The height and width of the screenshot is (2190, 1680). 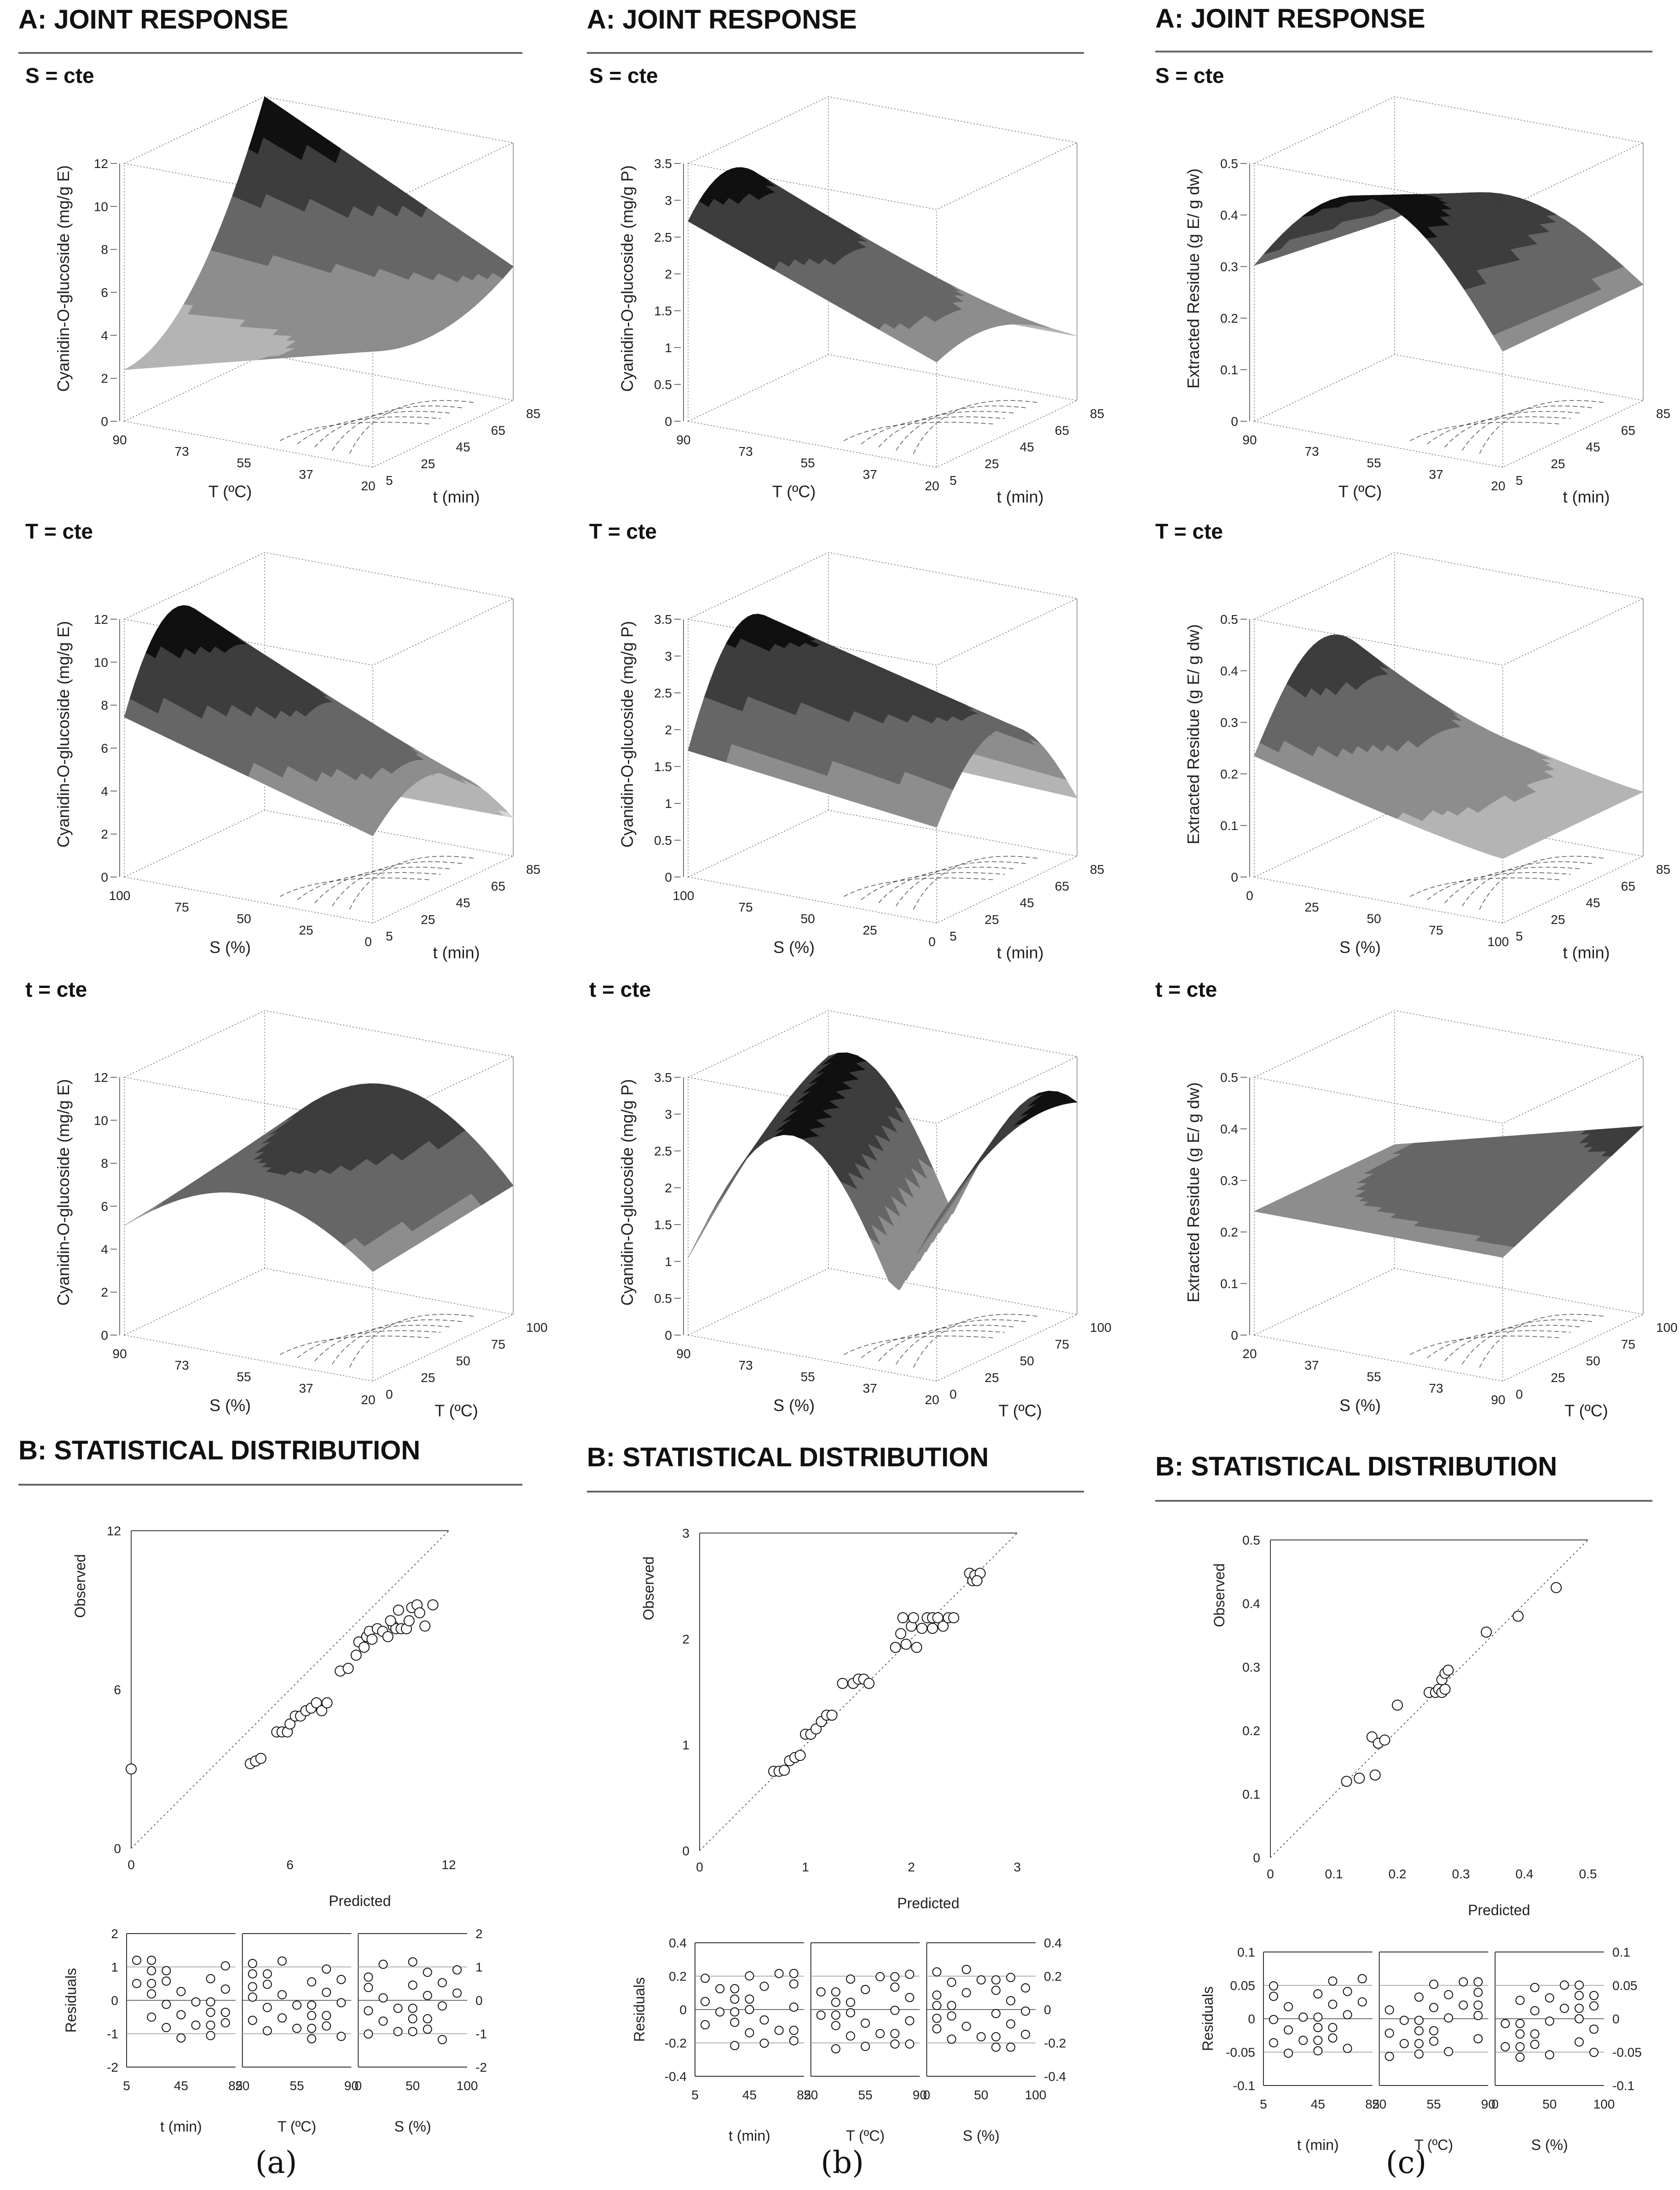 What do you see at coordinates (1449, 153) in the screenshot?
I see `box-top` at bounding box center [1449, 153].